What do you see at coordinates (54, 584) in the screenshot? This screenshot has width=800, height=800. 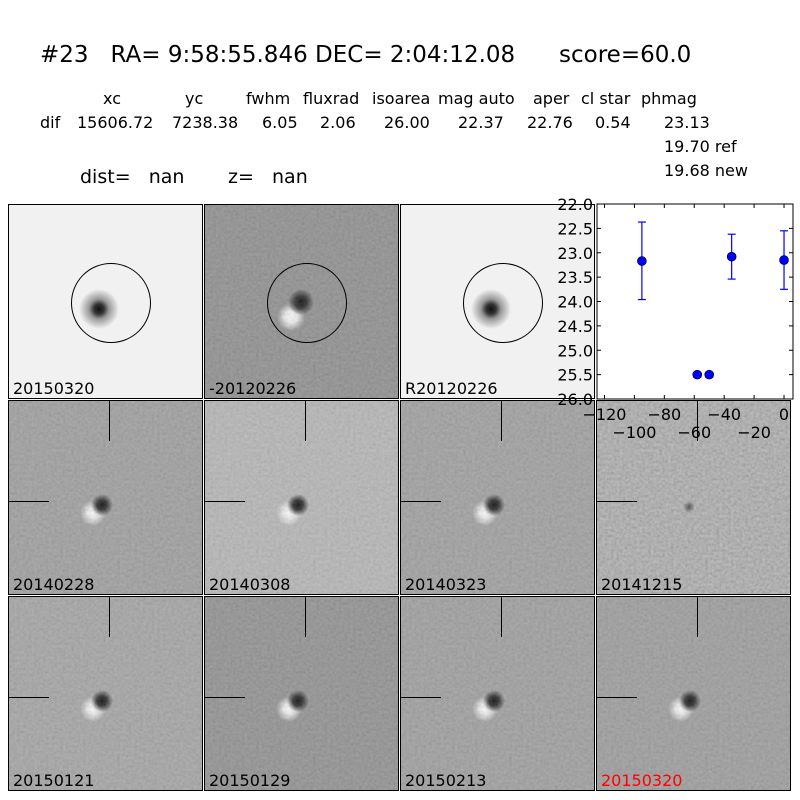 I see `stamp-date-label: 20140228` at bounding box center [54, 584].